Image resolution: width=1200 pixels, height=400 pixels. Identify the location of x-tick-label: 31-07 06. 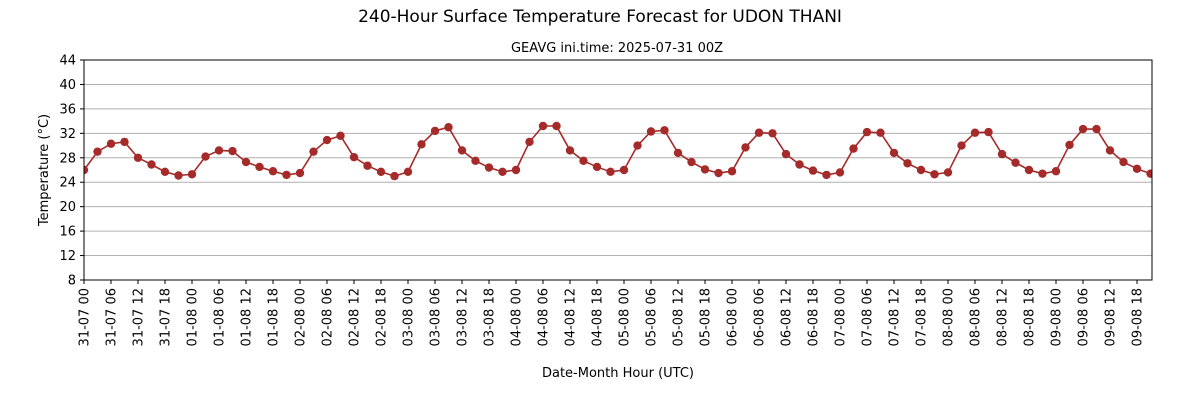
(112, 317).